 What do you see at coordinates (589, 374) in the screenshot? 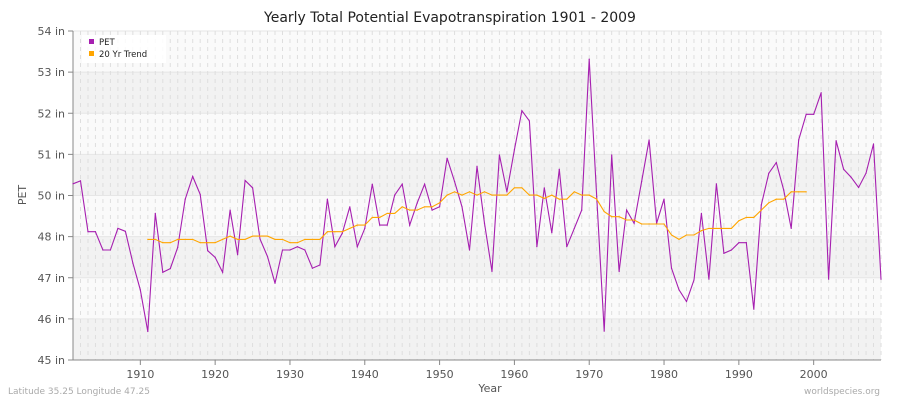
I see `x-tick-label: 1970` at bounding box center [589, 374].